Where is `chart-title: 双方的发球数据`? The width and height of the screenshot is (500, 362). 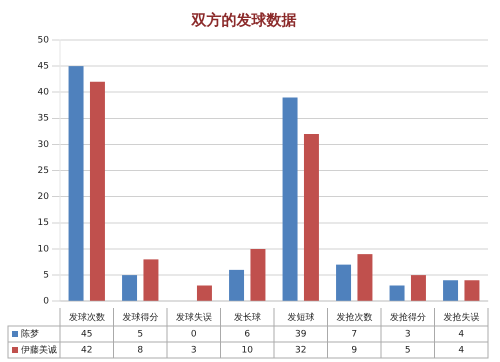
chart-title: 双方的发球数据 is located at coordinates (243, 19).